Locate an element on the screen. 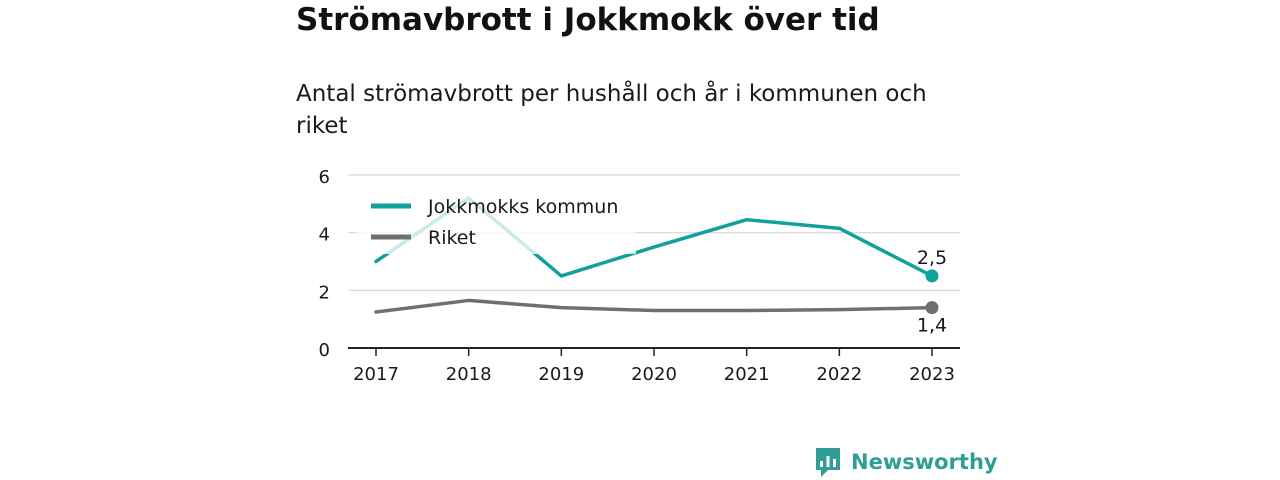  legend-background is located at coordinates (496, 220).